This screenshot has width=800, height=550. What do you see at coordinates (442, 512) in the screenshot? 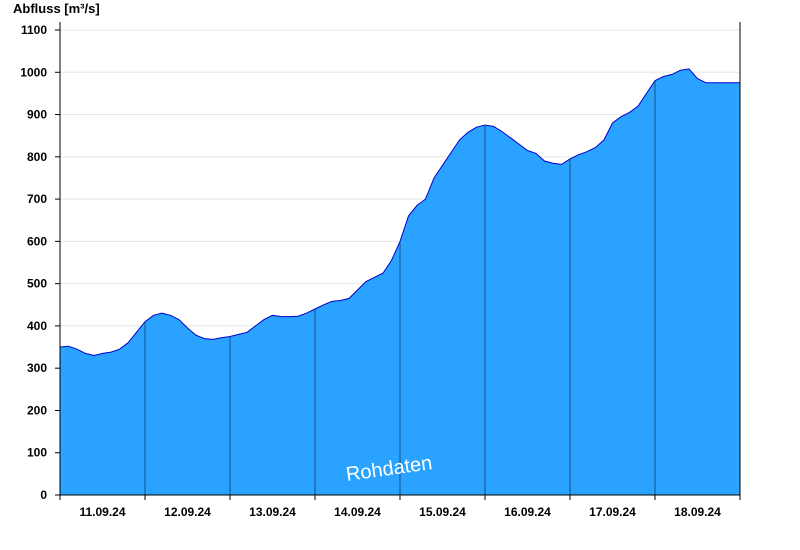
I see `x-tick-label: 15.09.24` at bounding box center [442, 512].